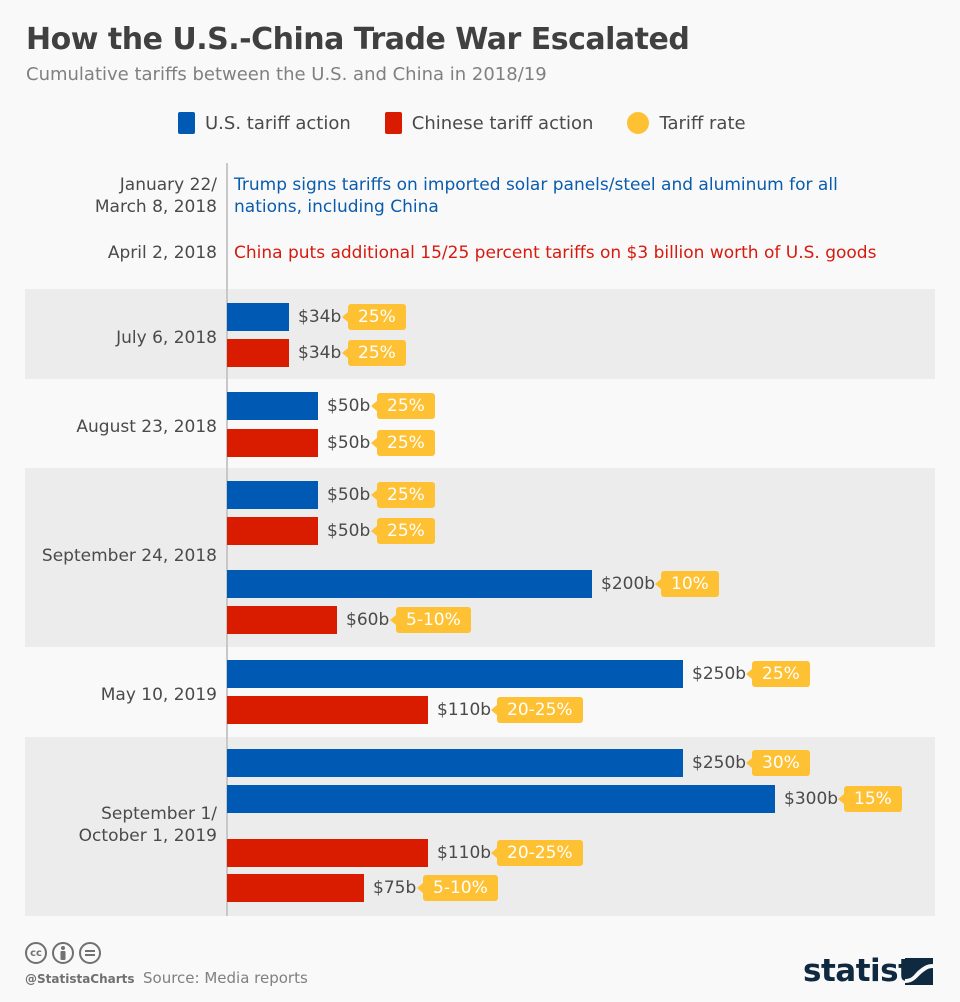 The width and height of the screenshot is (960, 1002). What do you see at coordinates (63, 953) in the screenshot?
I see `attribution-icon` at bounding box center [63, 953].